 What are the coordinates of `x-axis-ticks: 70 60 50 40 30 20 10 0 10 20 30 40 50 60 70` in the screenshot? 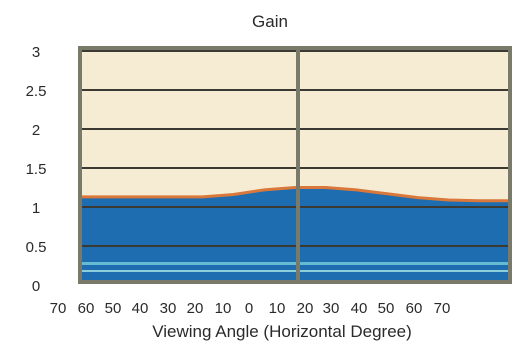 It's located at (250, 308).